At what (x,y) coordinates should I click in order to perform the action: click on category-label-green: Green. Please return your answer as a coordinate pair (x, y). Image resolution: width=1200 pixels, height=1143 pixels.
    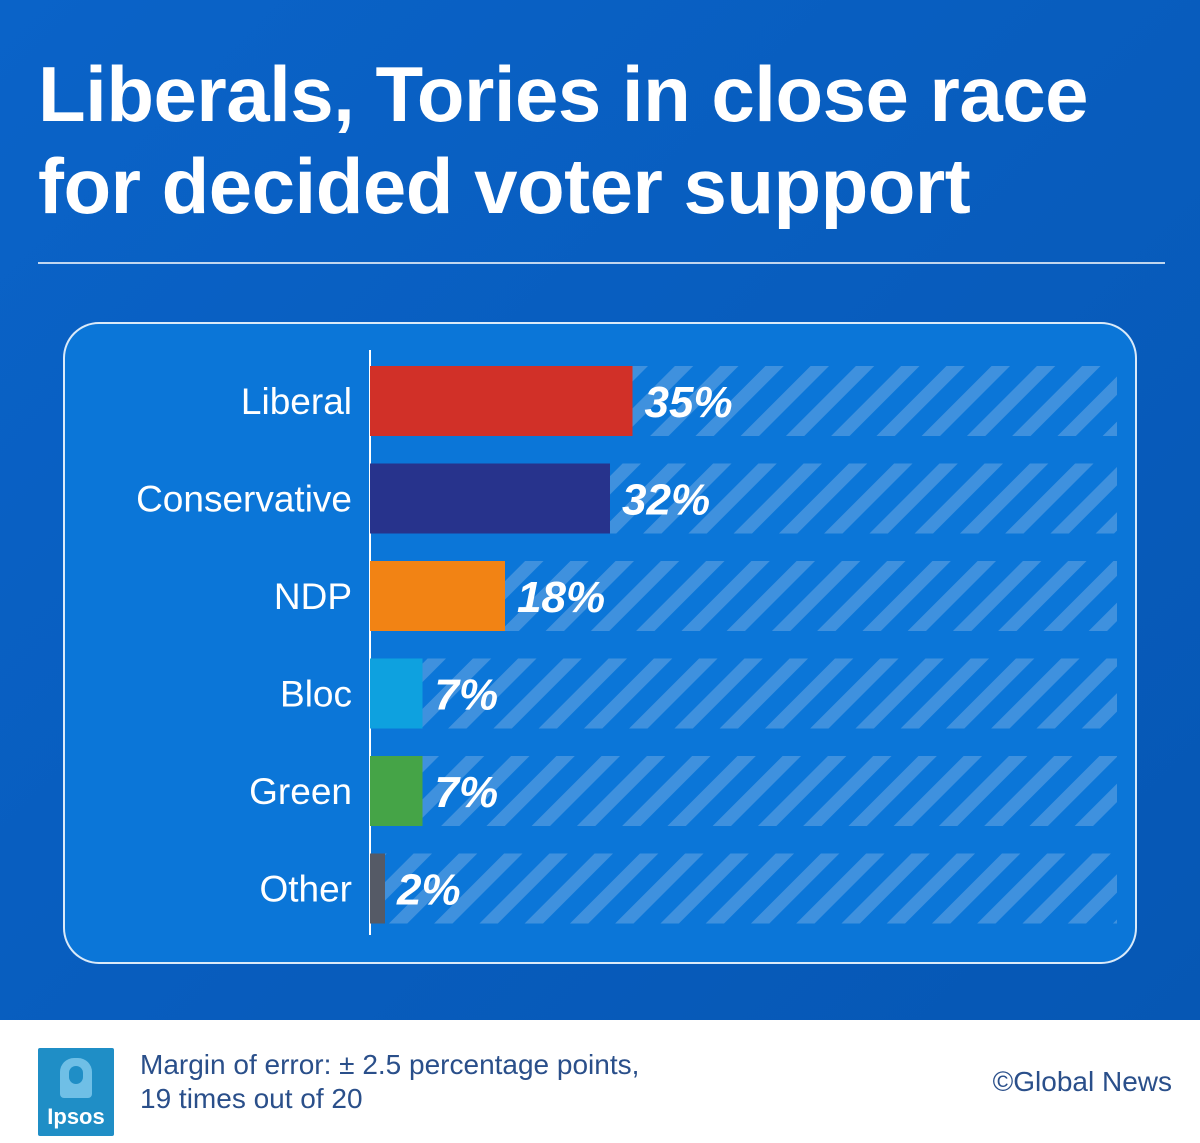
    Looking at the image, I should click on (300, 791).